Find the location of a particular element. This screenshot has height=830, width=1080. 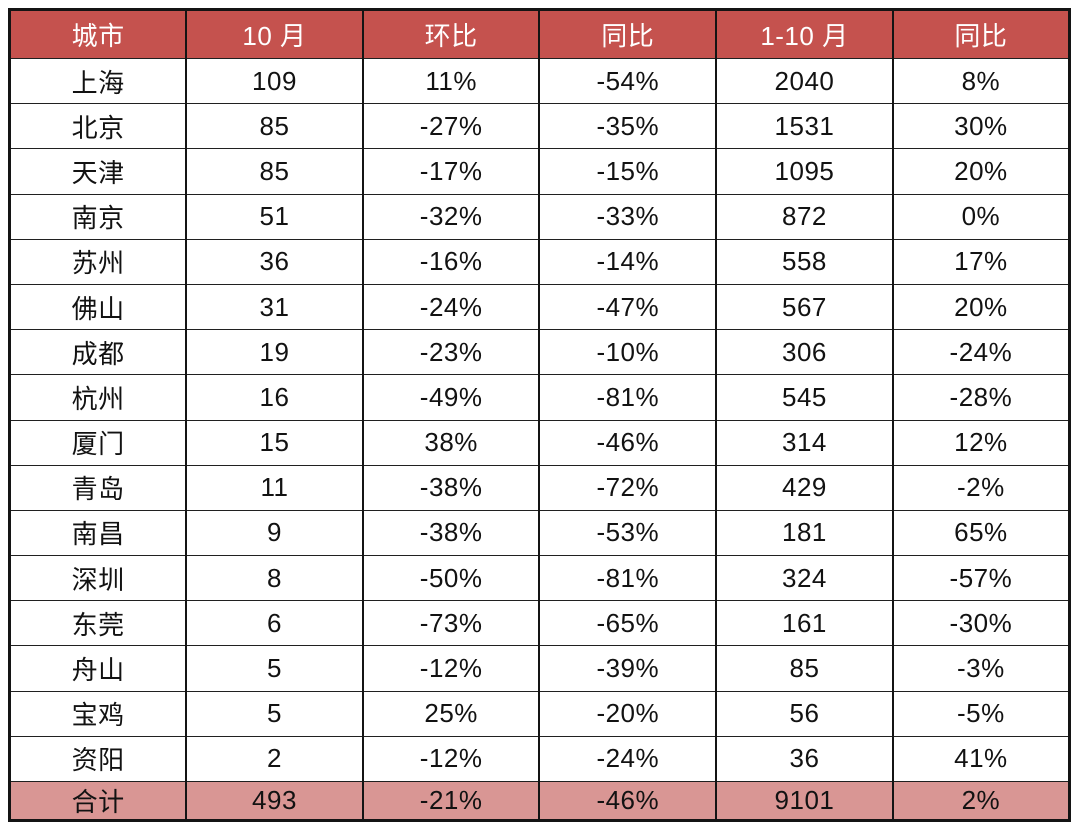

city-cell: 成都 is located at coordinates (98, 352).